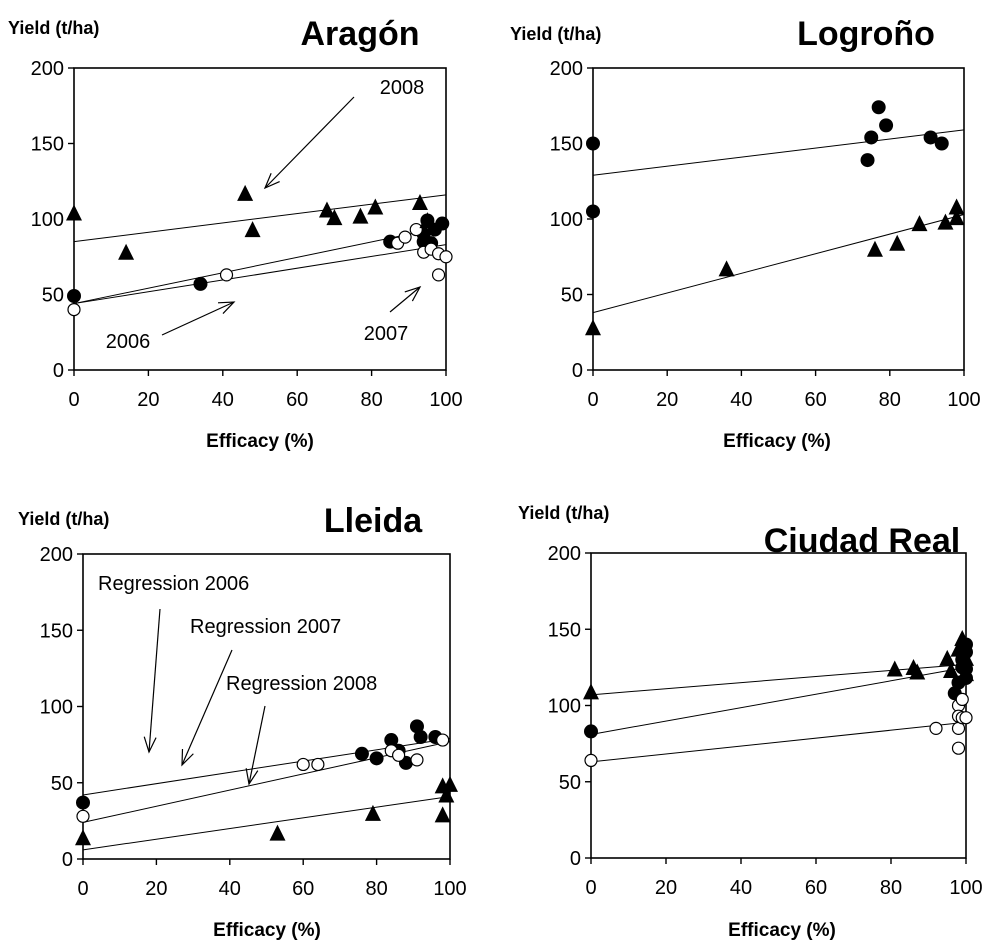  Describe the element at coordinates (862, 541) in the screenshot. I see `chart-title: Ciudad Real` at that location.